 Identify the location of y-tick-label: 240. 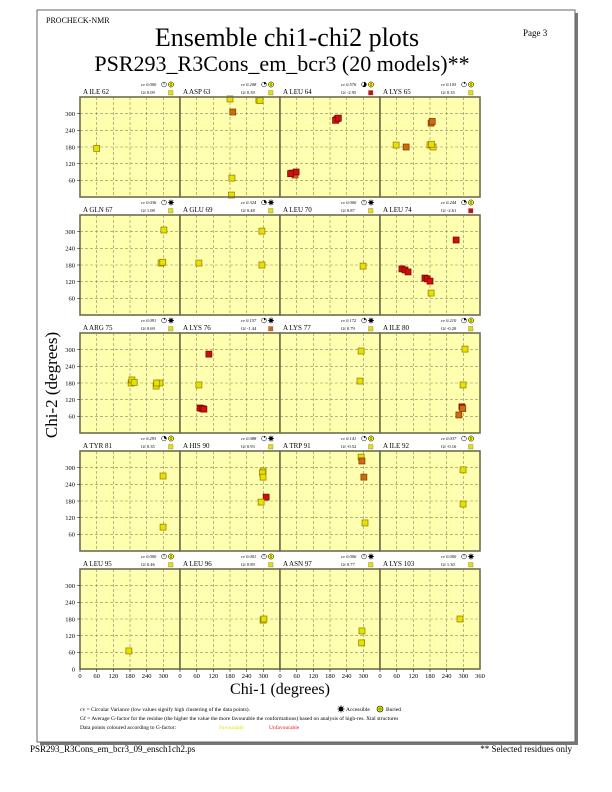
(70, 249).